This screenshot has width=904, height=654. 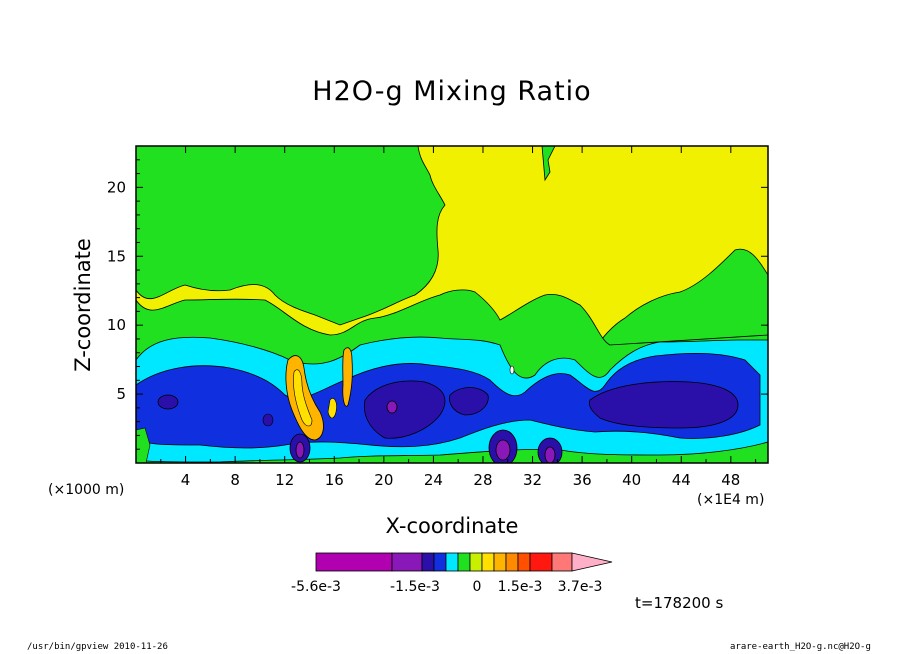 I want to click on x-tick-label: 20, so click(x=383, y=480).